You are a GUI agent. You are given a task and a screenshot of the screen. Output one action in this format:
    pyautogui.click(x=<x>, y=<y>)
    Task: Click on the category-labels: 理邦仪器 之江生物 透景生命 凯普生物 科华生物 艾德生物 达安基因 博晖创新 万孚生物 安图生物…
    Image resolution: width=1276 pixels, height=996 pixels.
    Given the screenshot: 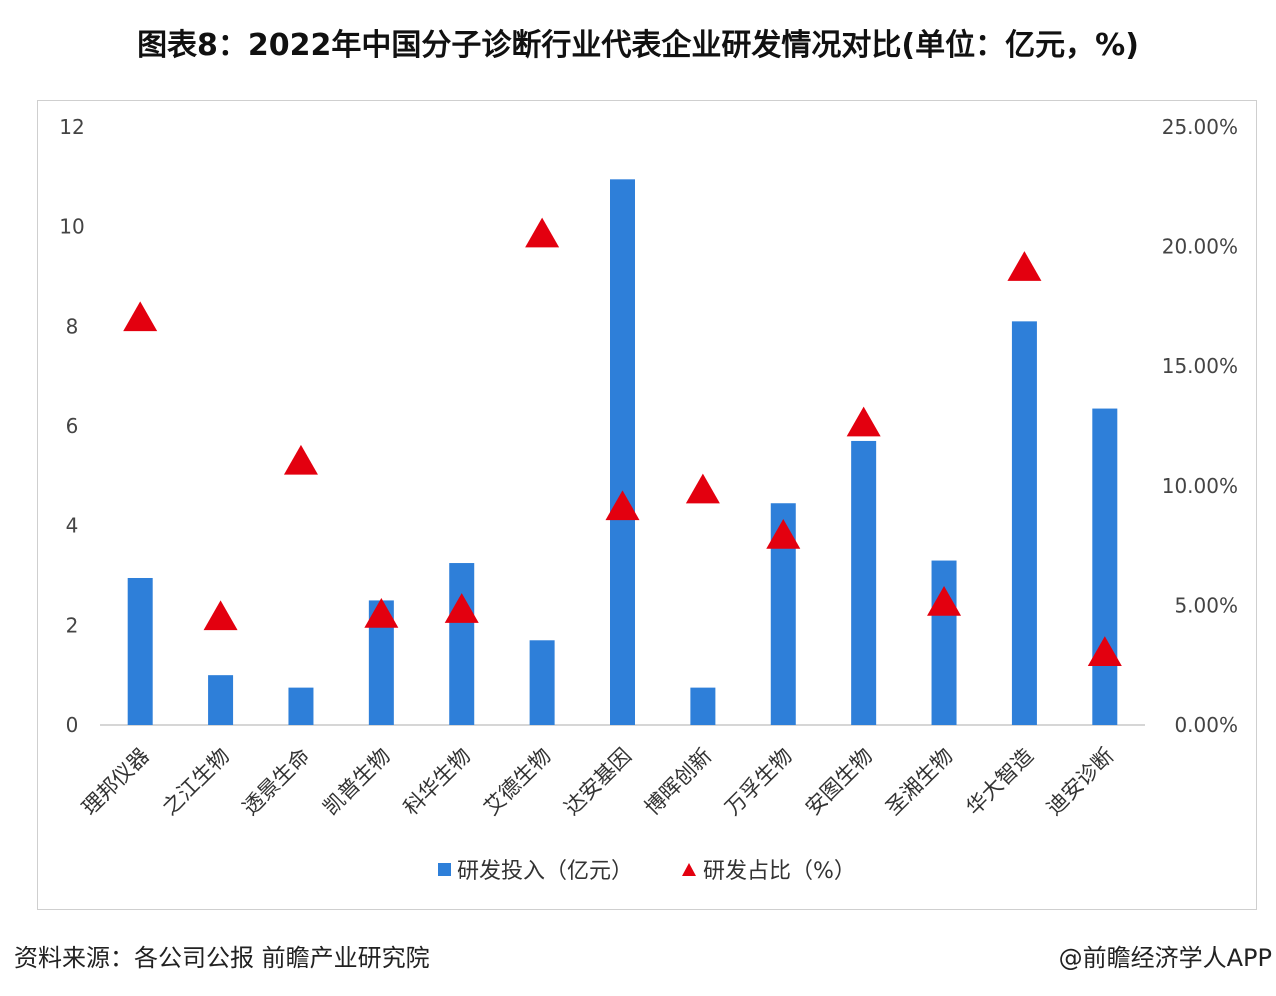 What is the action you would take?
    pyautogui.click(x=597, y=782)
    